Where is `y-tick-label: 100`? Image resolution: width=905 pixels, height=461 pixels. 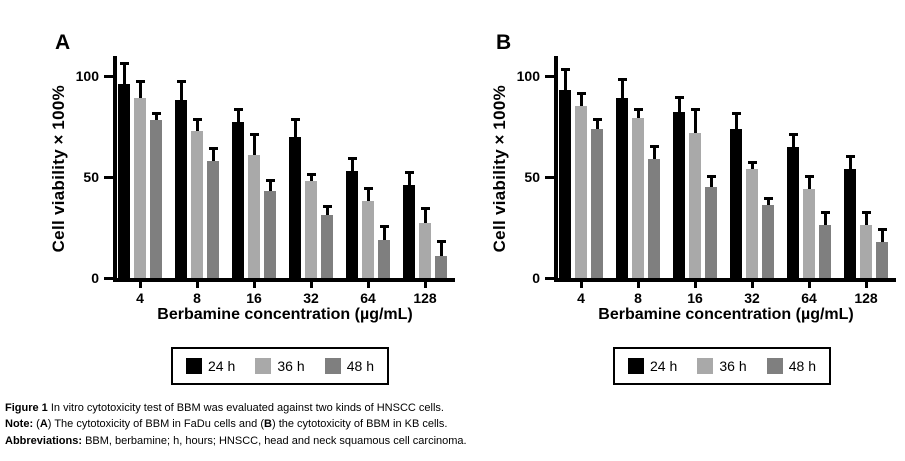
y-tick-label: 100 is located at coordinates (528, 76).